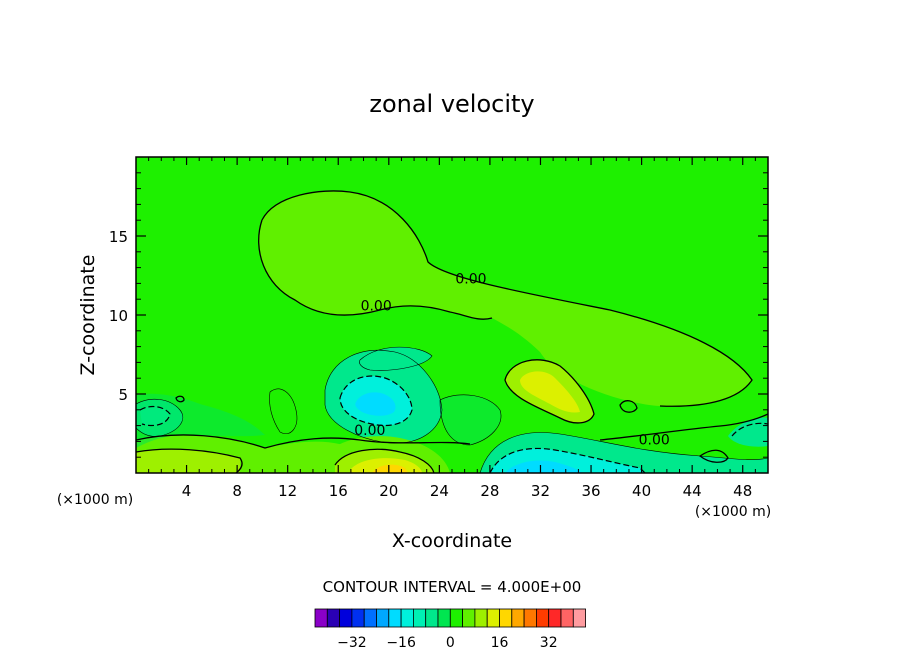 Image resolution: width=904 pixels, height=654 pixels. I want to click on y-tick-label: 5, so click(123, 395).